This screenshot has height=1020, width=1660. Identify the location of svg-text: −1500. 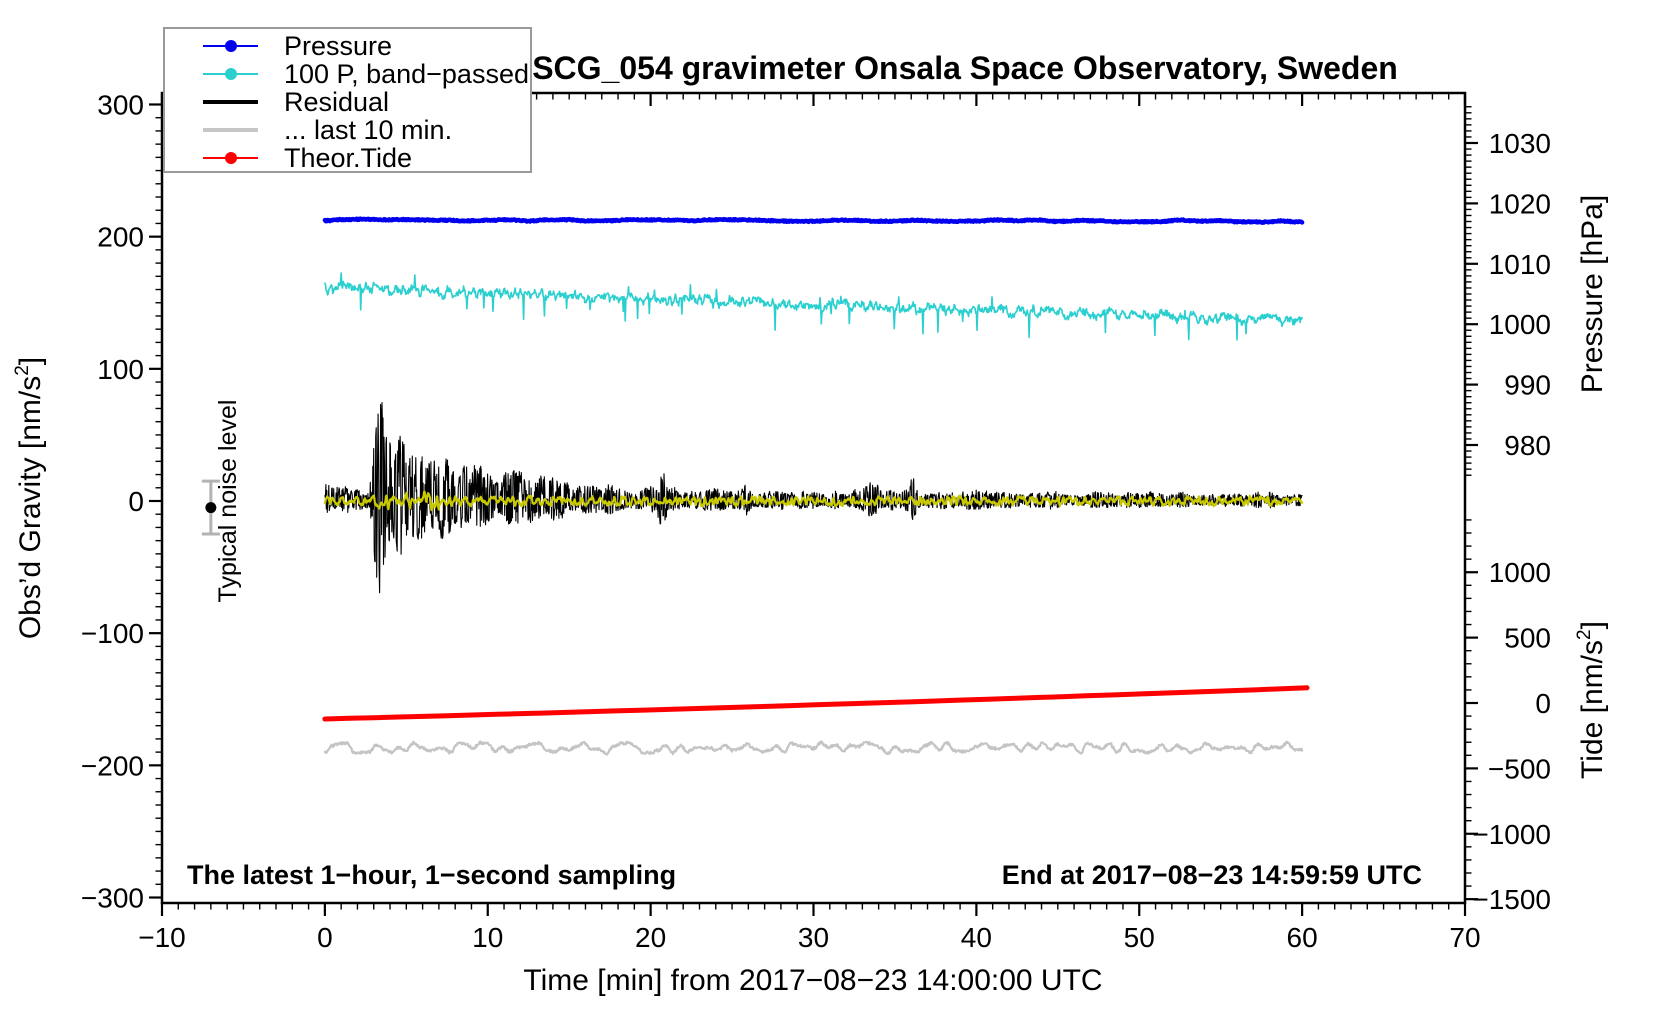
(1511, 899).